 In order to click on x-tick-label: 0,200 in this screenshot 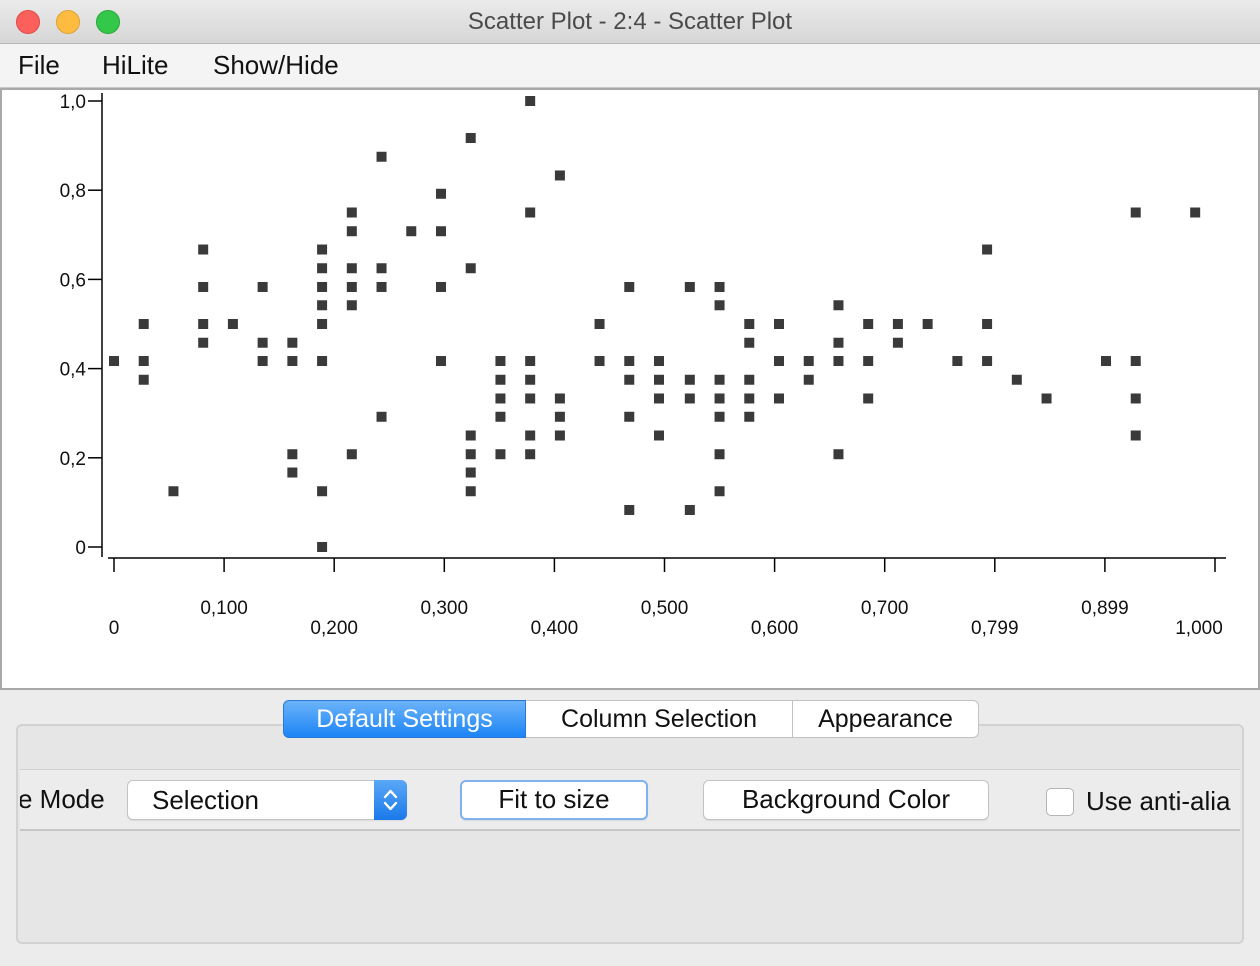, I will do `click(334, 628)`.